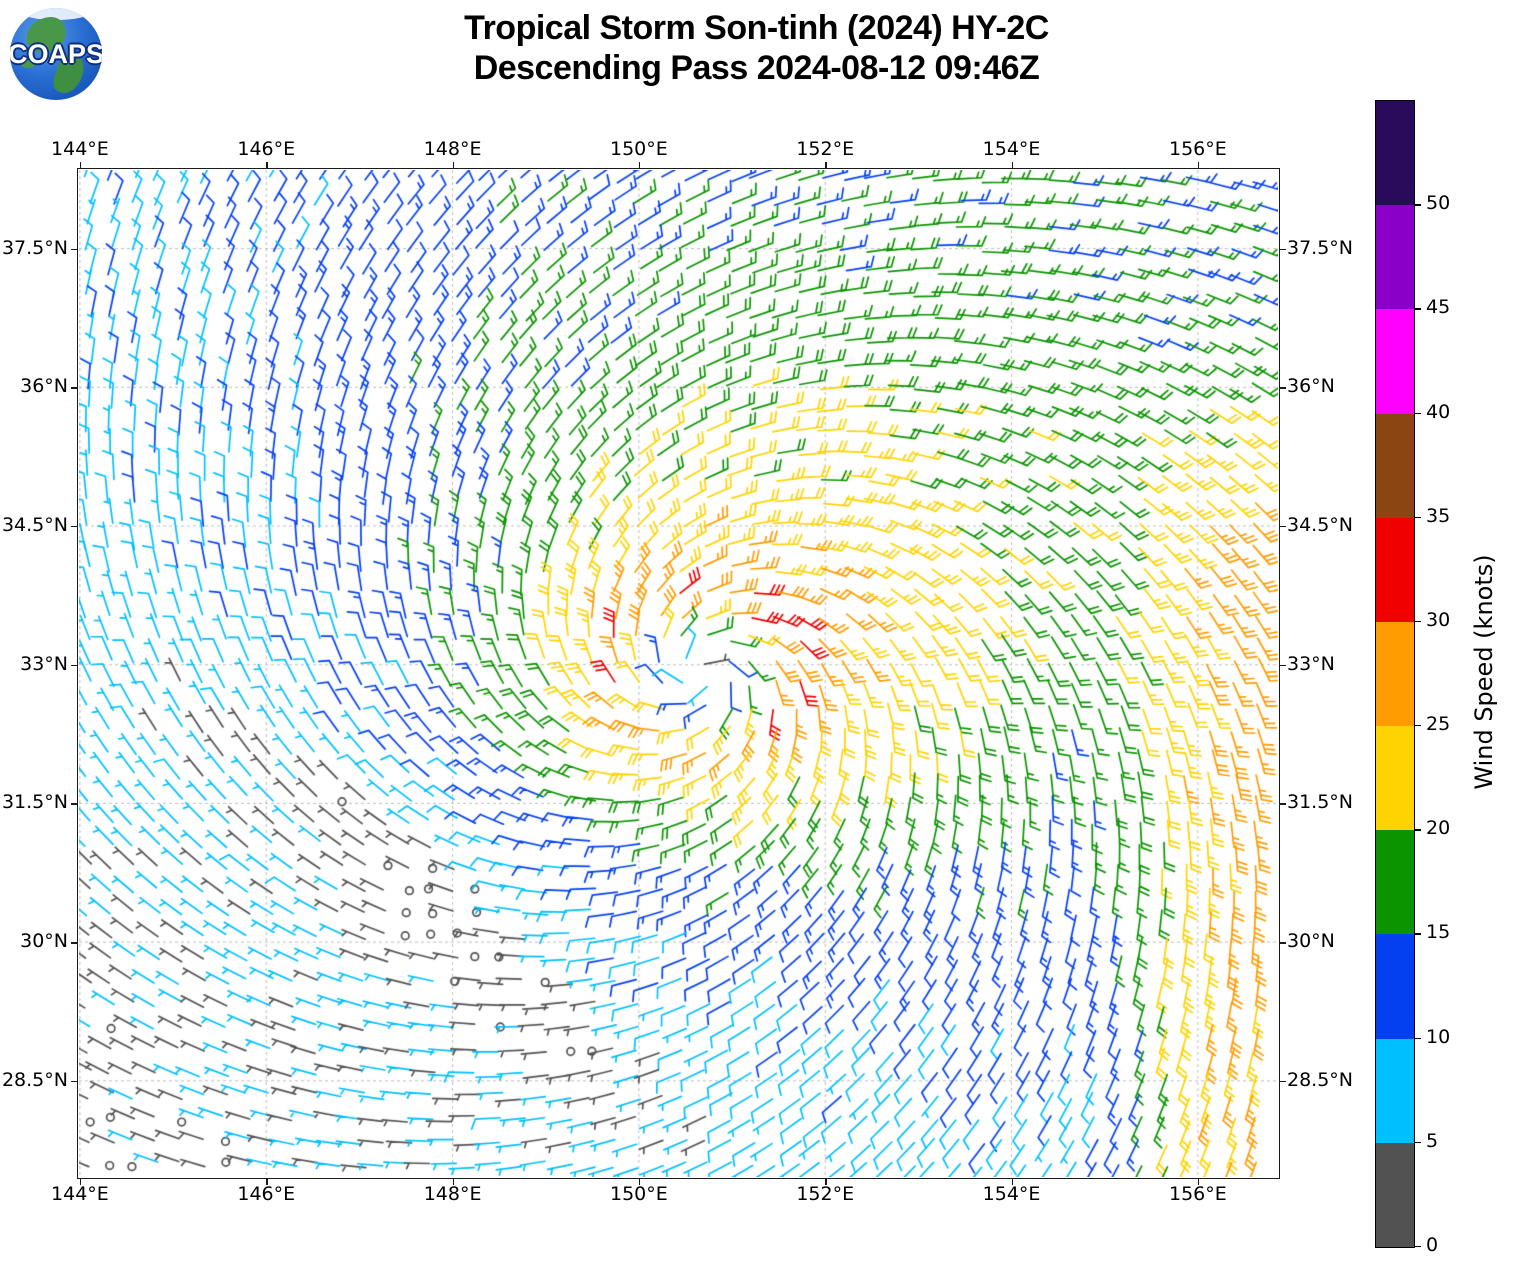 The height and width of the screenshot is (1264, 1513). Describe the element at coordinates (1395, 1090) in the screenshot. I see `colorbar-segment-5-10kt` at that location.